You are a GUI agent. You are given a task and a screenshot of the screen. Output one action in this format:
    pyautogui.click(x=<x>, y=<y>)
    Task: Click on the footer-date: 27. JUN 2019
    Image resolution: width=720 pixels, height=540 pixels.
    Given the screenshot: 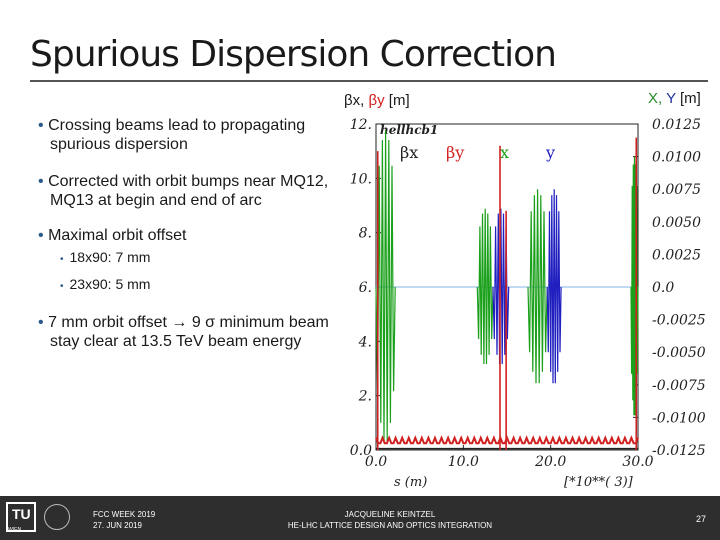 What is the action you would take?
    pyautogui.click(x=117, y=525)
    